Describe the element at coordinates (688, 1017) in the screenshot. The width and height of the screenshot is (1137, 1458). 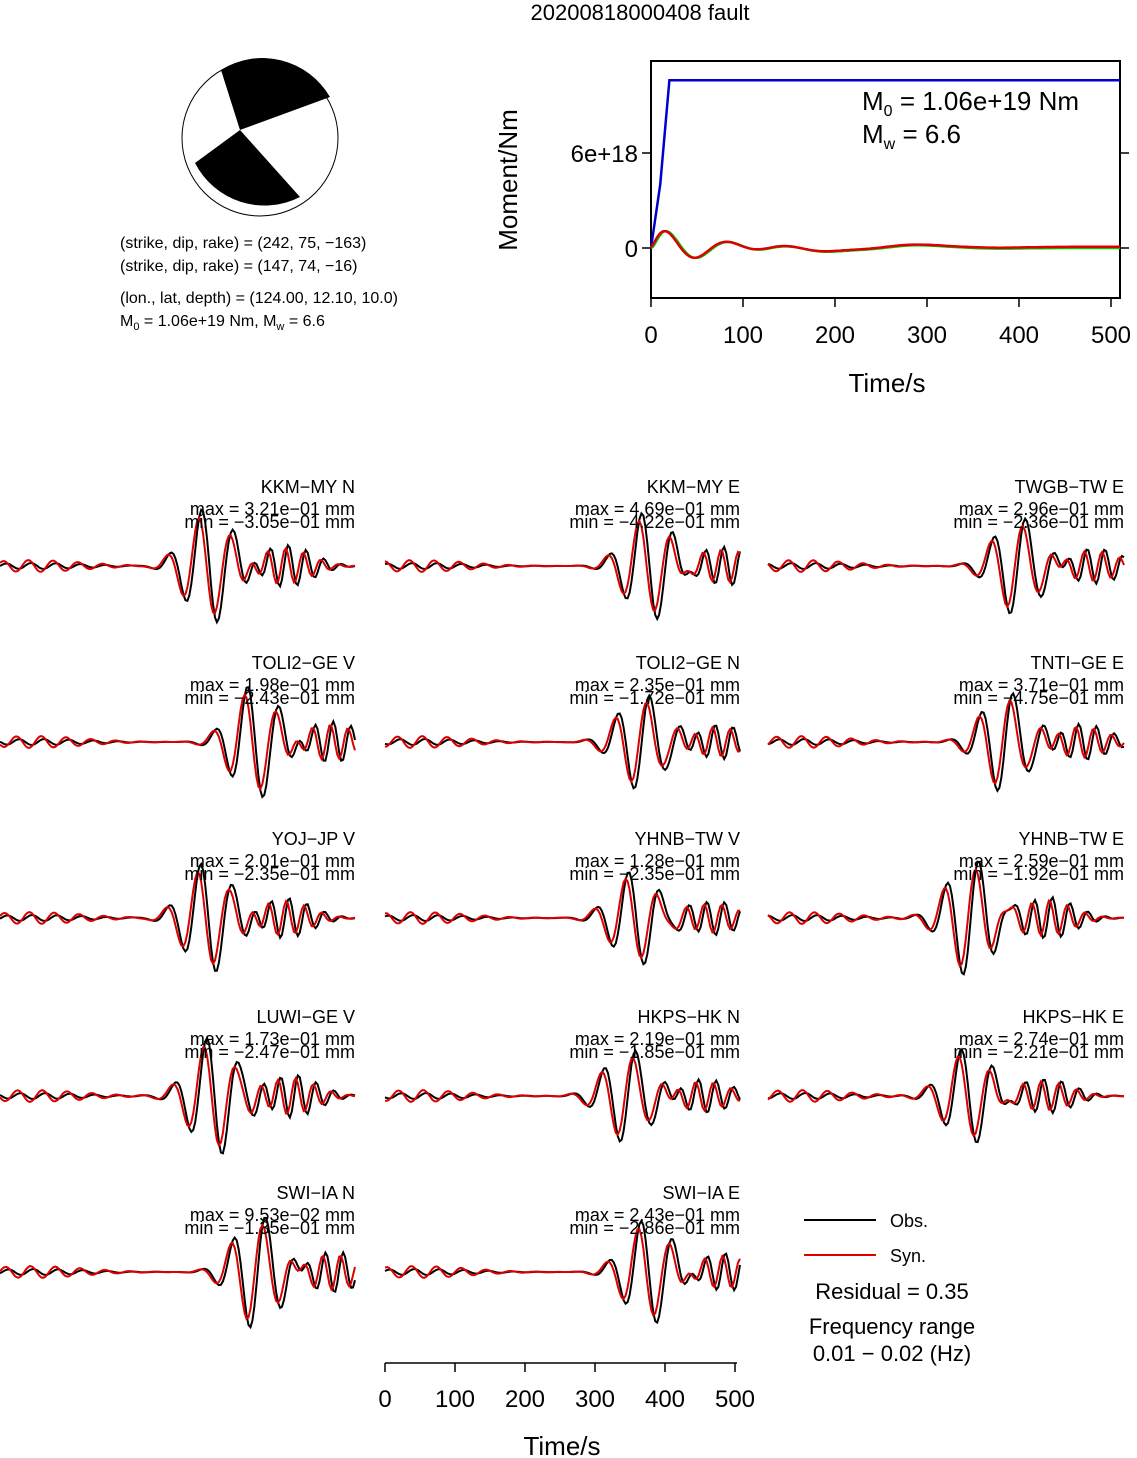
I see `station-name: HKPS−HK N` at that location.